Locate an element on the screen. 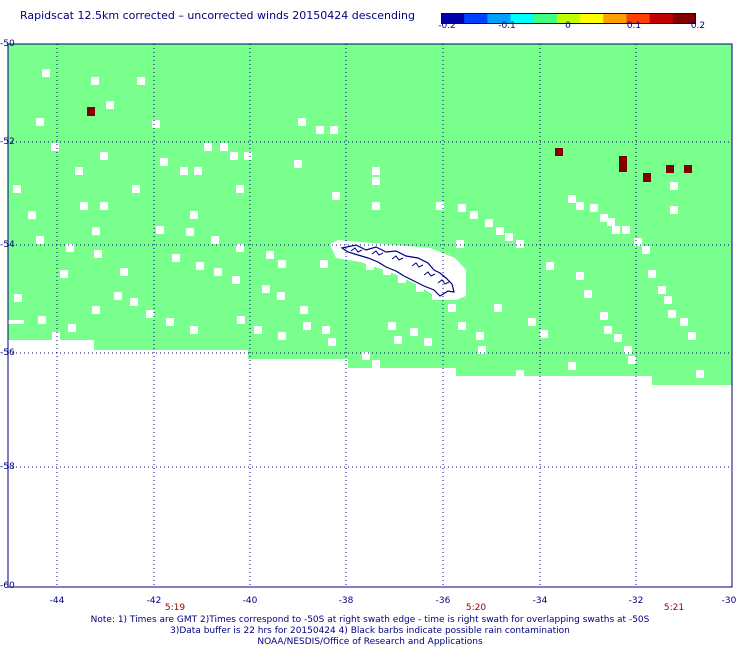 The image size is (740, 650). lon-label: -42 is located at coordinates (154, 601).